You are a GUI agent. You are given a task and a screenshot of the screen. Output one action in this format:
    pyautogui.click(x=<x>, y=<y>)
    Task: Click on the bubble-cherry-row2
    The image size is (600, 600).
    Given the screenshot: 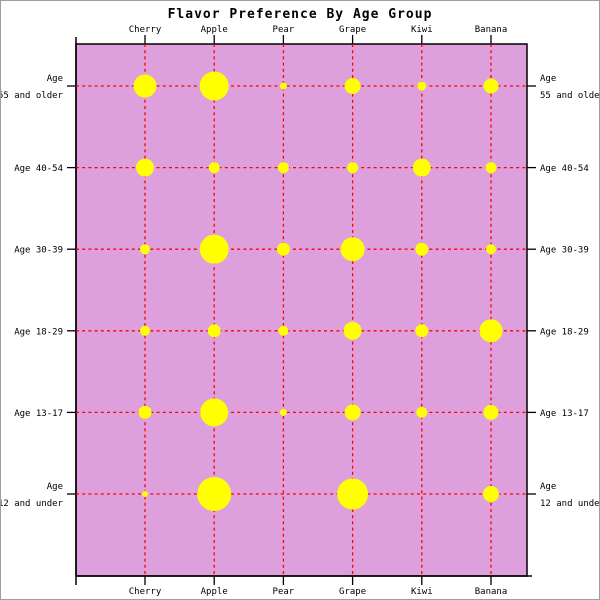 What is the action you would take?
    pyautogui.click(x=145, y=249)
    